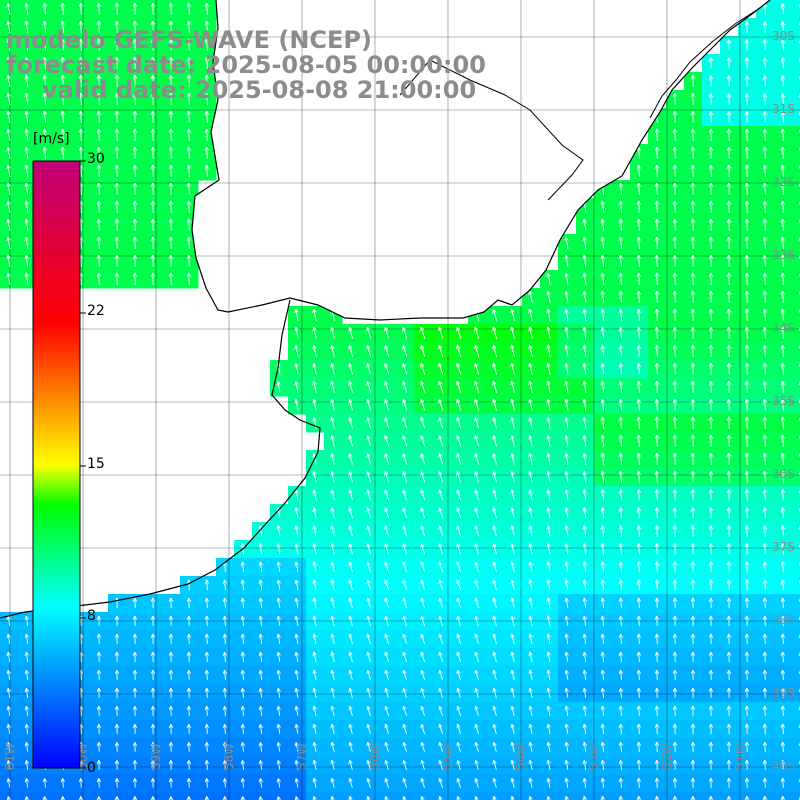 The width and height of the screenshot is (800, 800). I want to click on lon-label: 55W, so click(448, 756).